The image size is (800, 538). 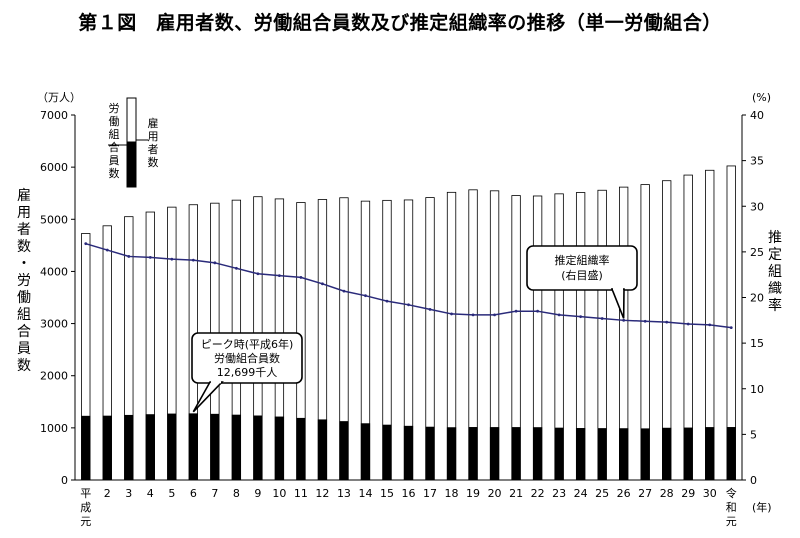 I want to click on right-tick-label: 0, so click(x=753, y=480).